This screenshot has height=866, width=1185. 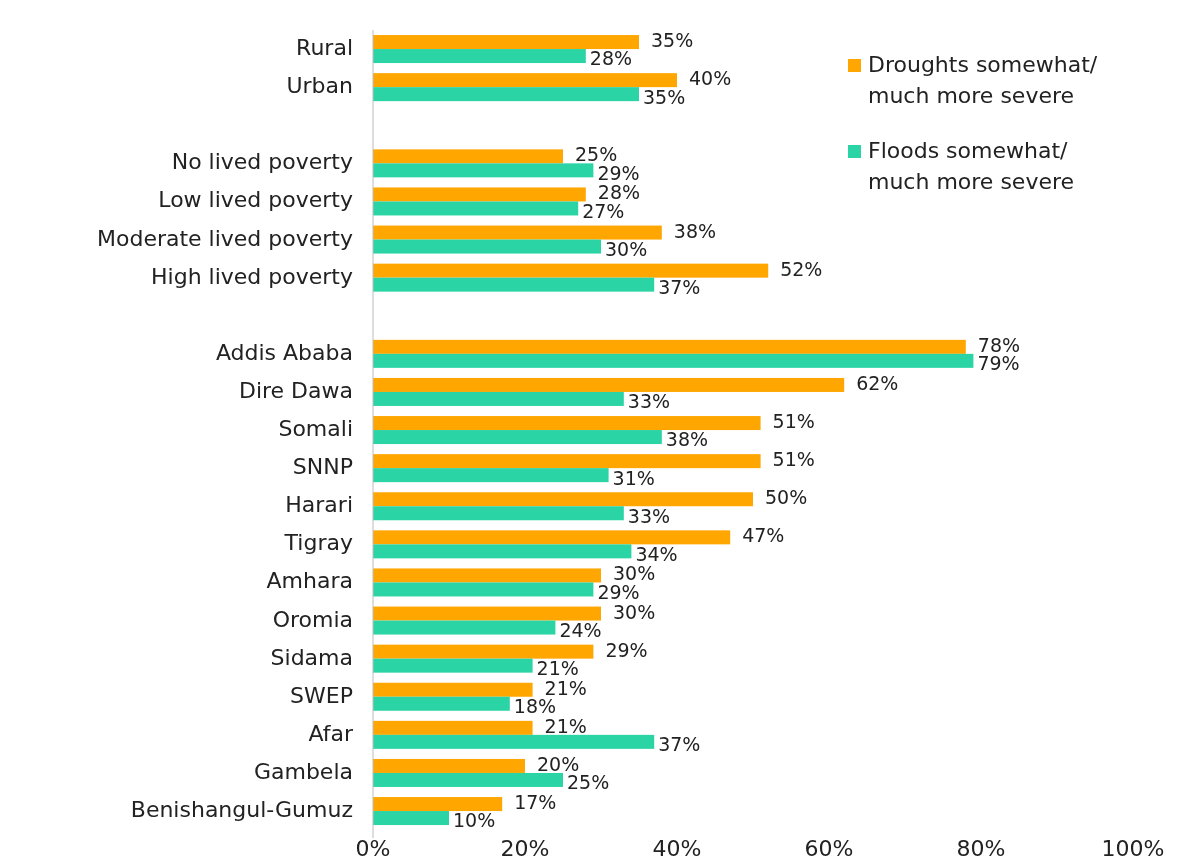 I want to click on data-label: 10%, so click(x=474, y=820).